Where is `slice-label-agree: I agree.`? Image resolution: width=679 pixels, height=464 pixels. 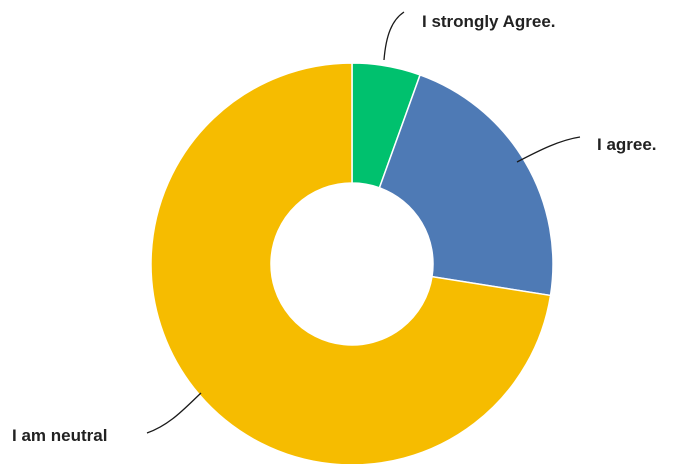
slice-label-agree: I agree. is located at coordinates (627, 144).